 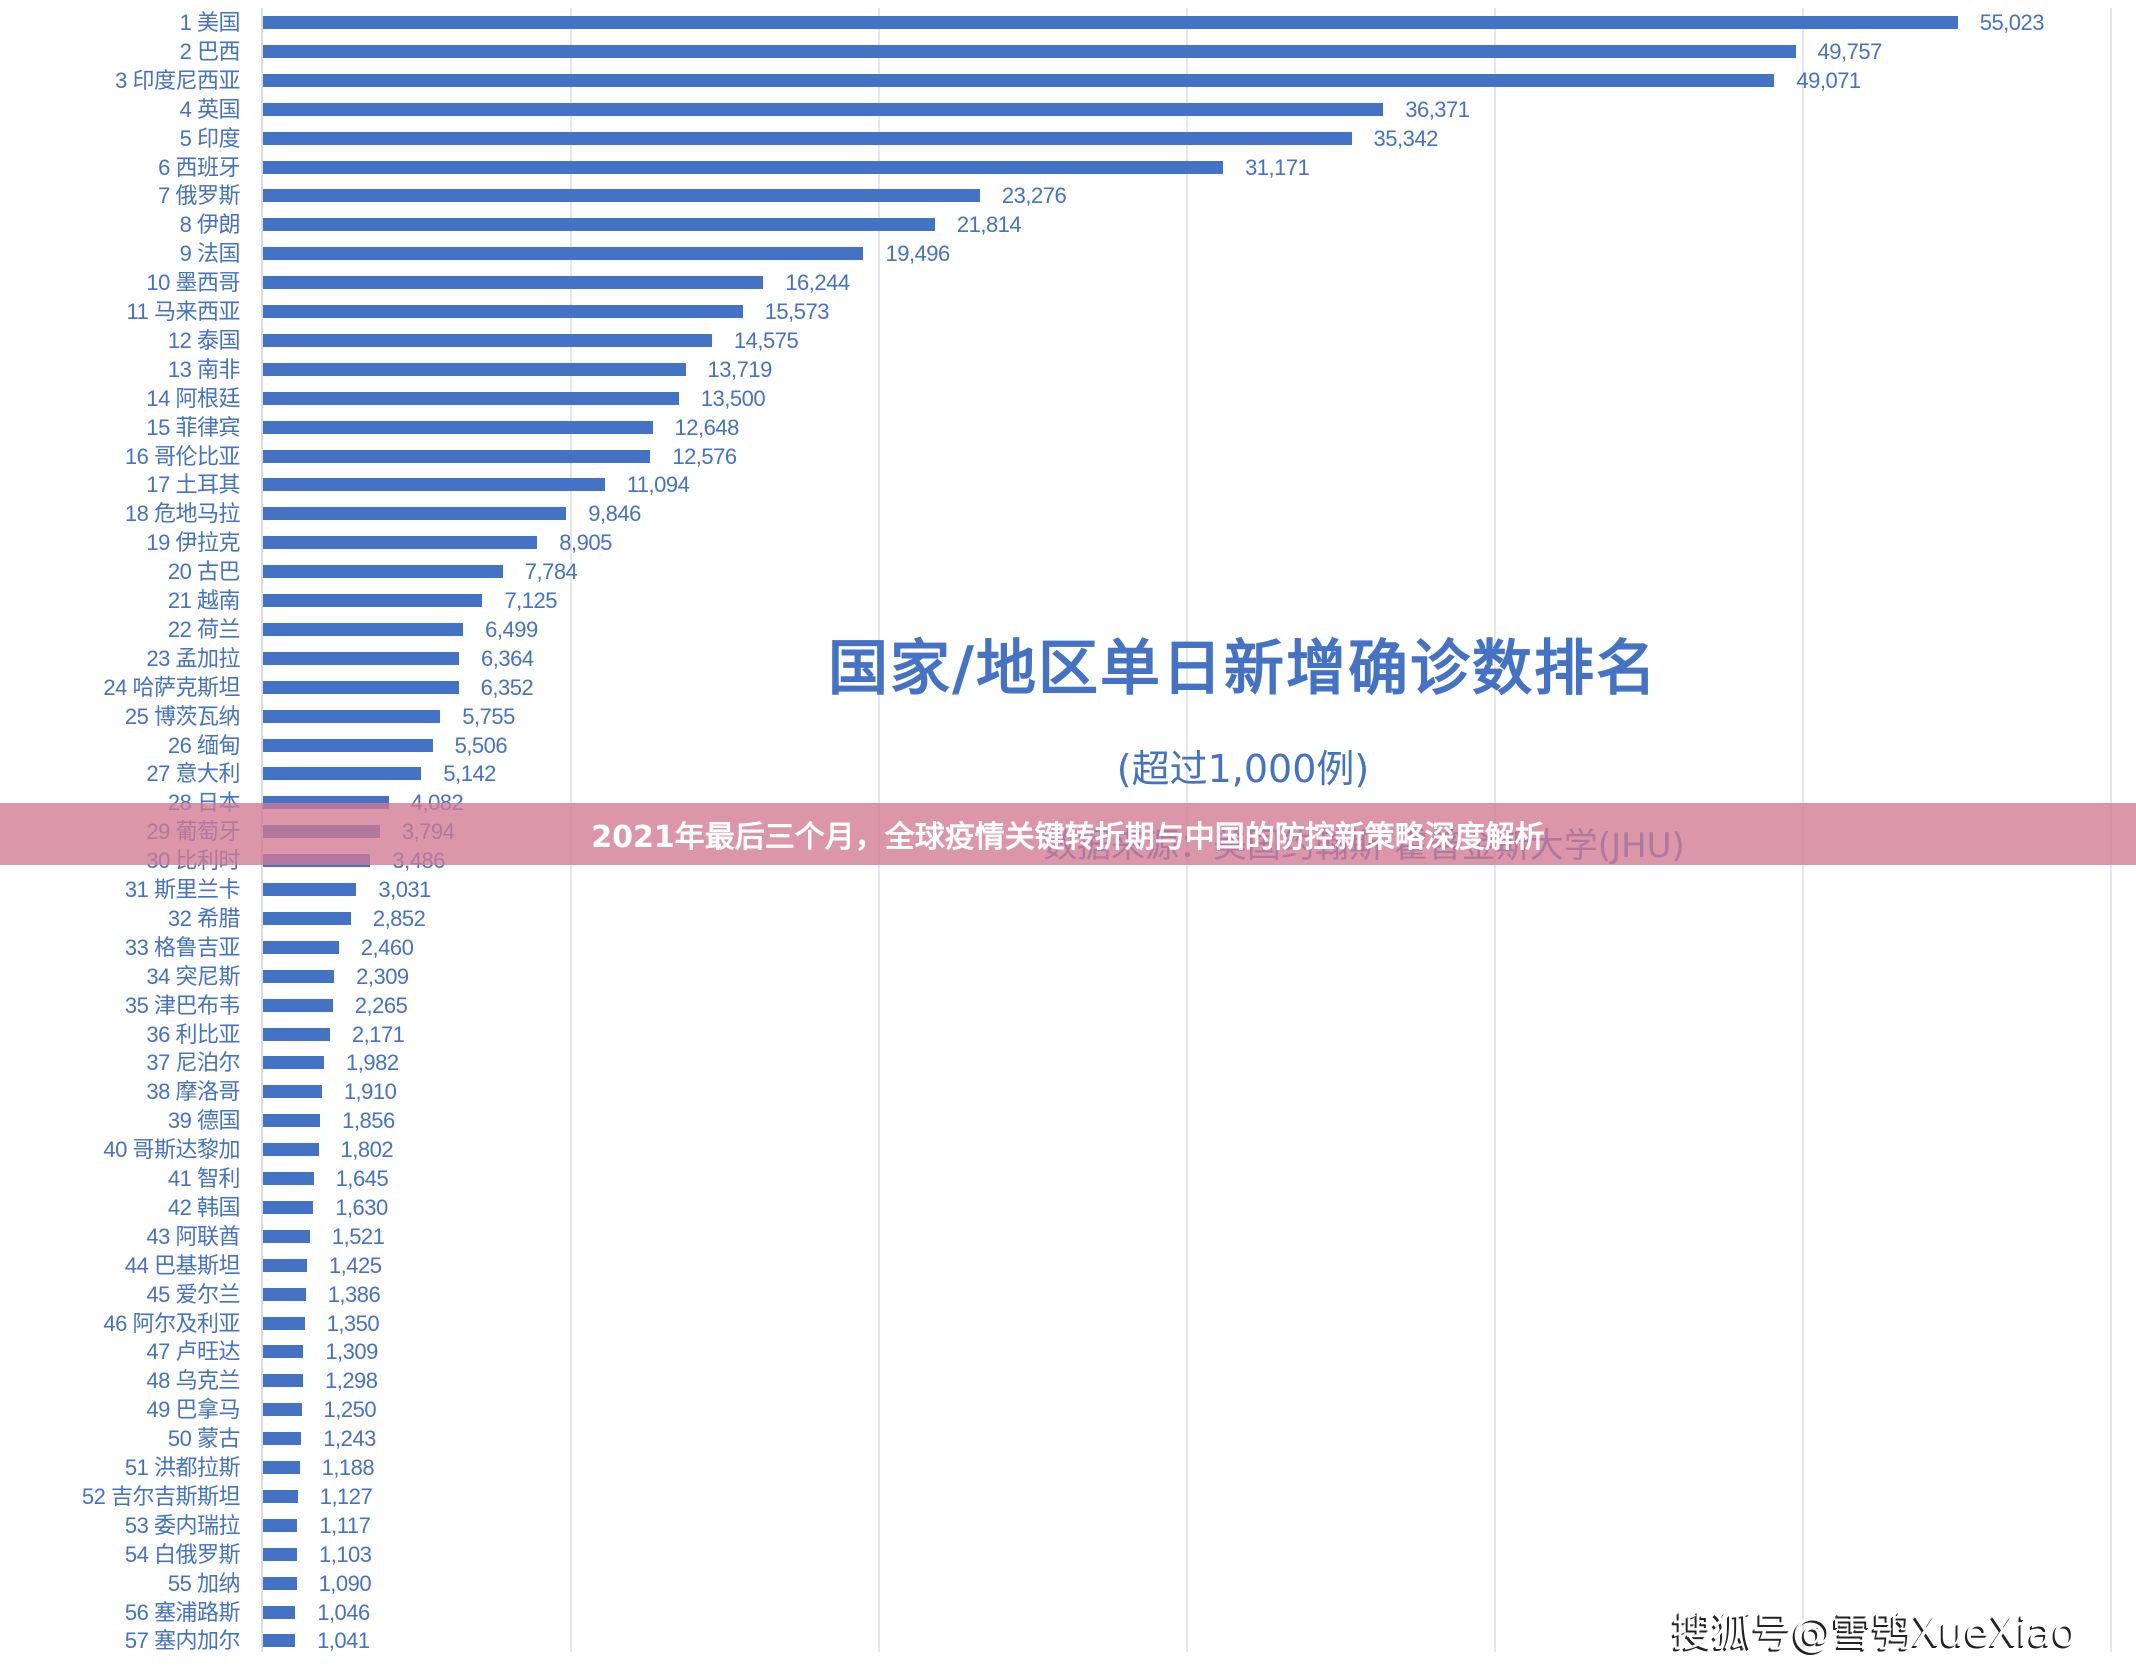 I want to click on value-label: 49,757, so click(x=1850, y=51).